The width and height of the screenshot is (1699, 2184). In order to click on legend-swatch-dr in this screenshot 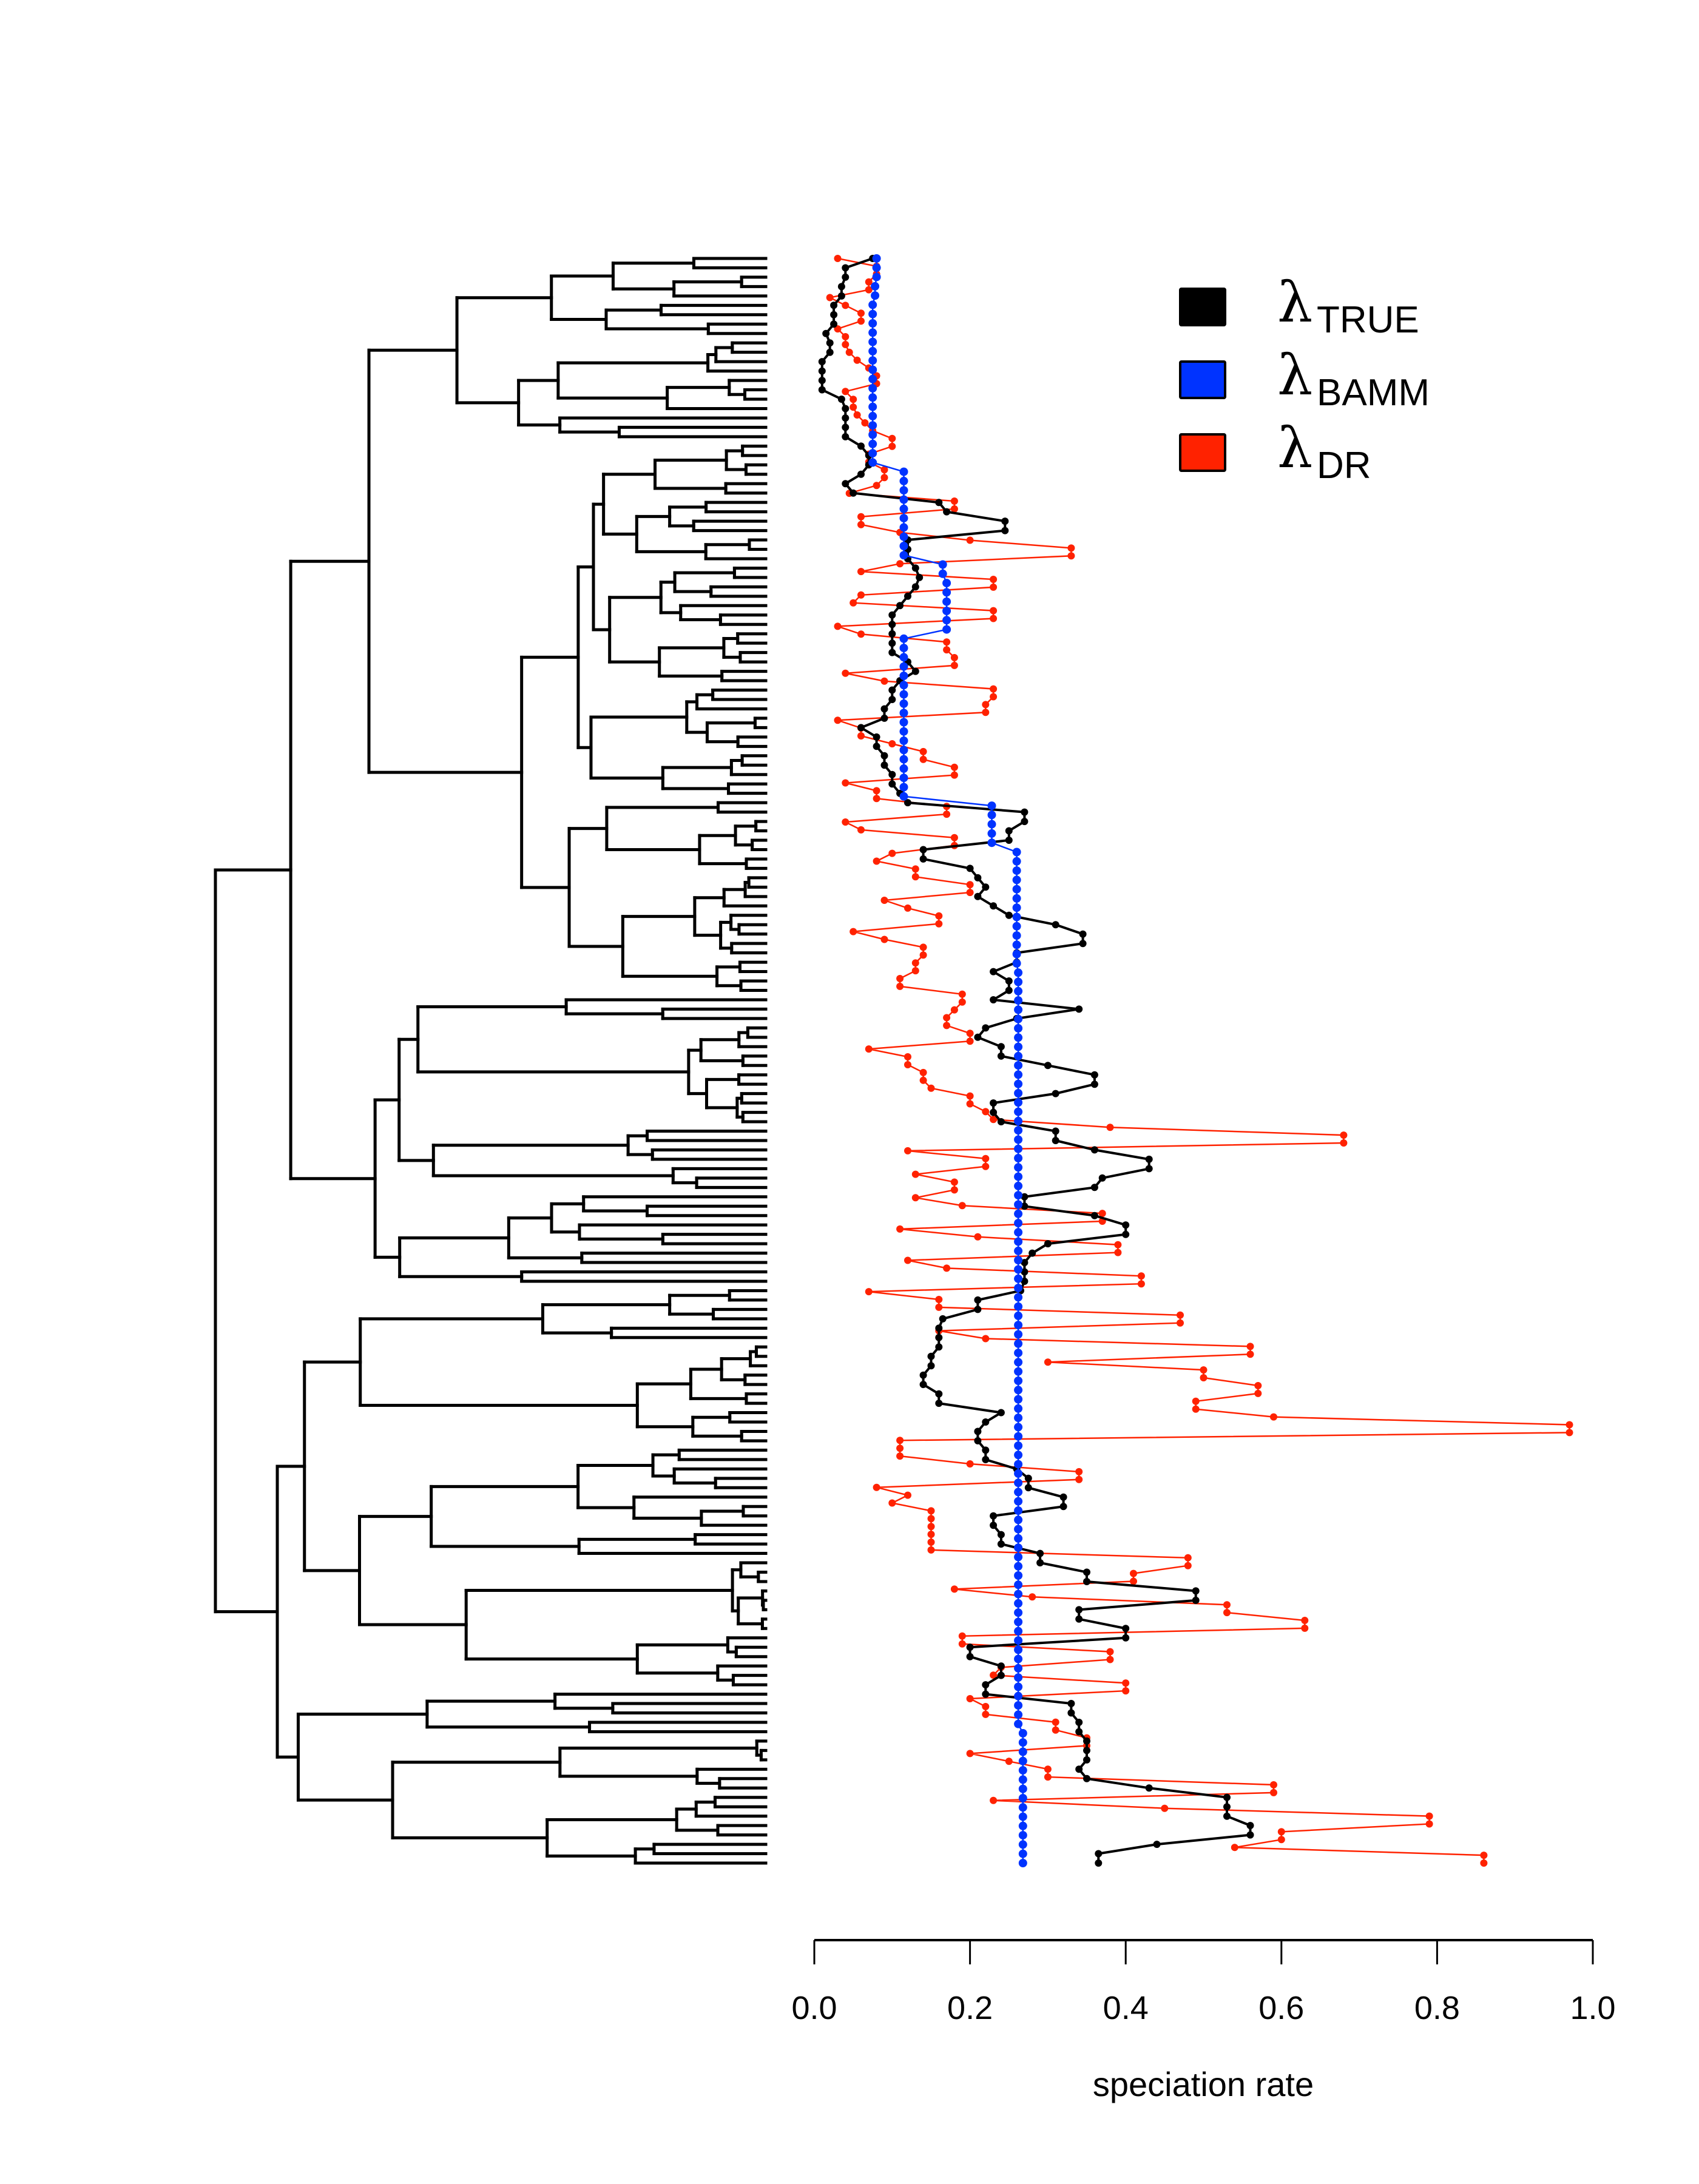, I will do `click(1202, 452)`.